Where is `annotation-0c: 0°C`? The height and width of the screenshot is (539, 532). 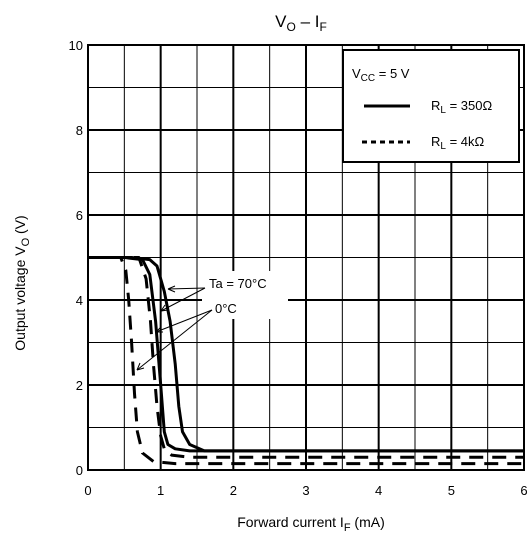
annotation-0c: 0°C is located at coordinates (226, 308).